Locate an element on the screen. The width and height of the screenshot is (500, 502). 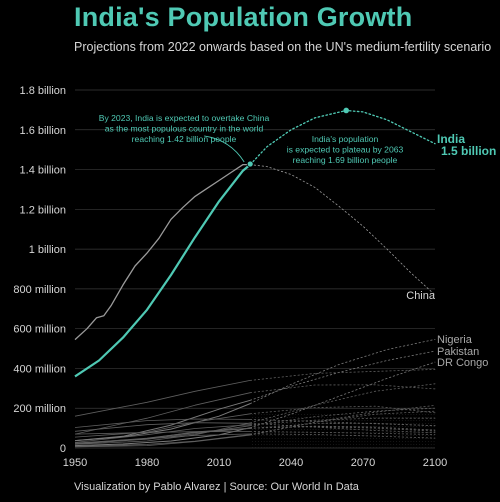
series-label-pakistan: Pakistan is located at coordinates (458, 352).